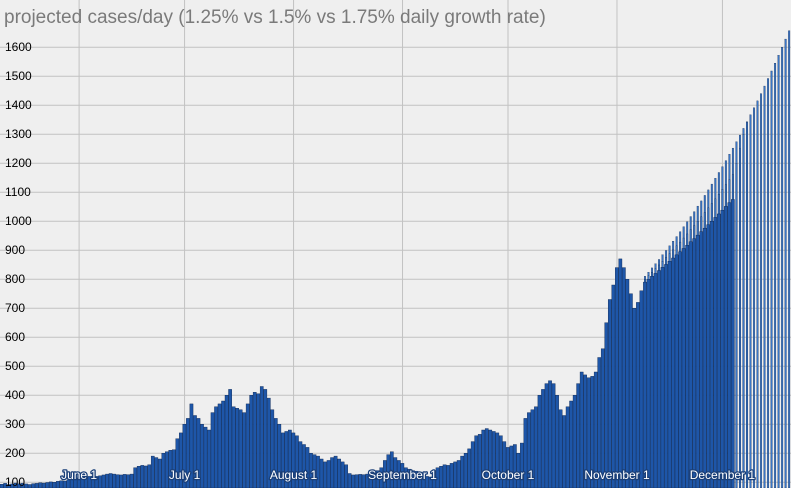 This screenshot has height=488, width=791. Describe the element at coordinates (294, 475) in the screenshot. I see `x-tick-label: August 1` at that location.